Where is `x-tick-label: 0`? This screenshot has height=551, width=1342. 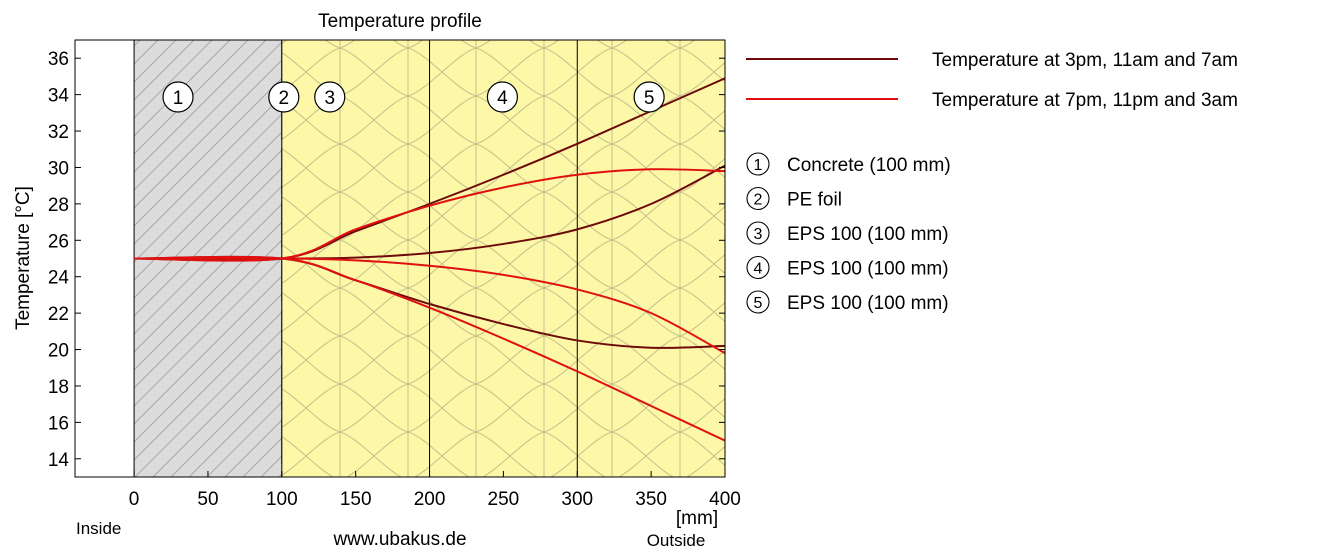 x-tick-label: 0 is located at coordinates (134, 499).